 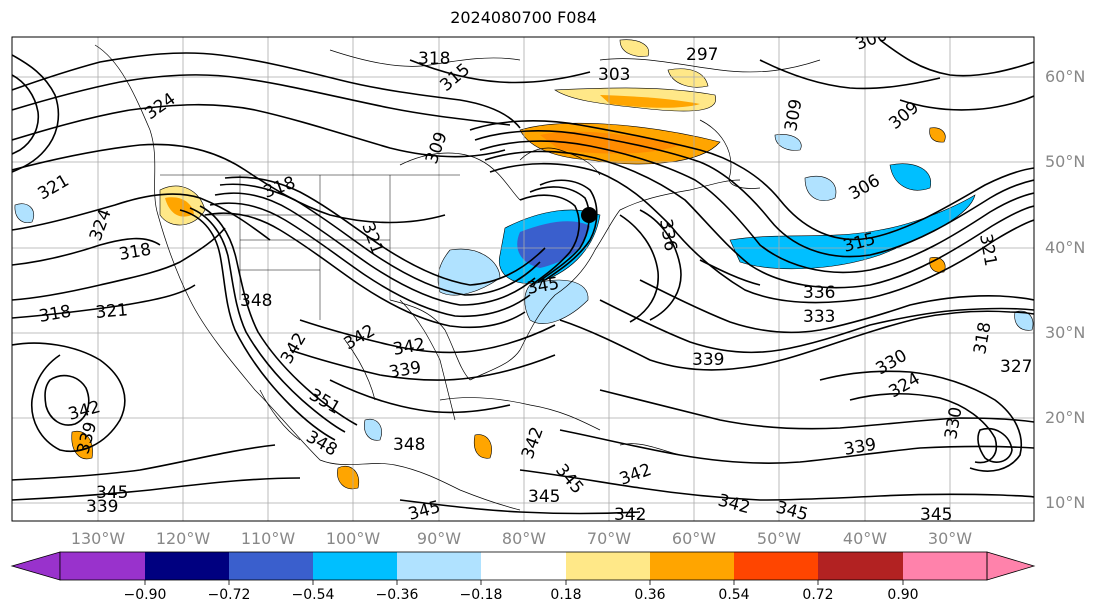 I want to click on lon-label: 110°W, so click(x=268, y=538).